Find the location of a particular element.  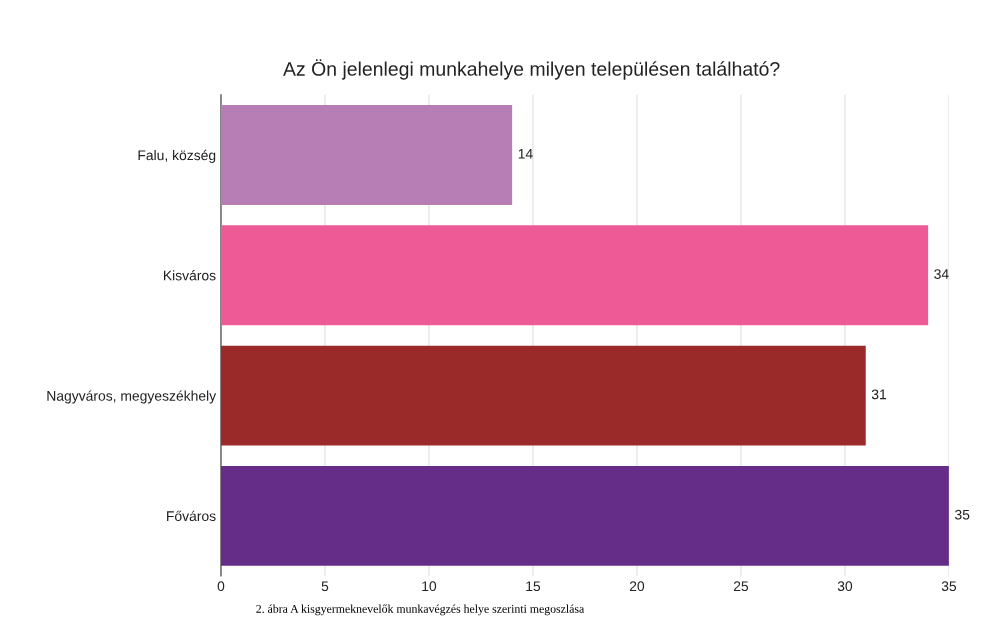

y-tick-label: Főváros is located at coordinates (191, 516).